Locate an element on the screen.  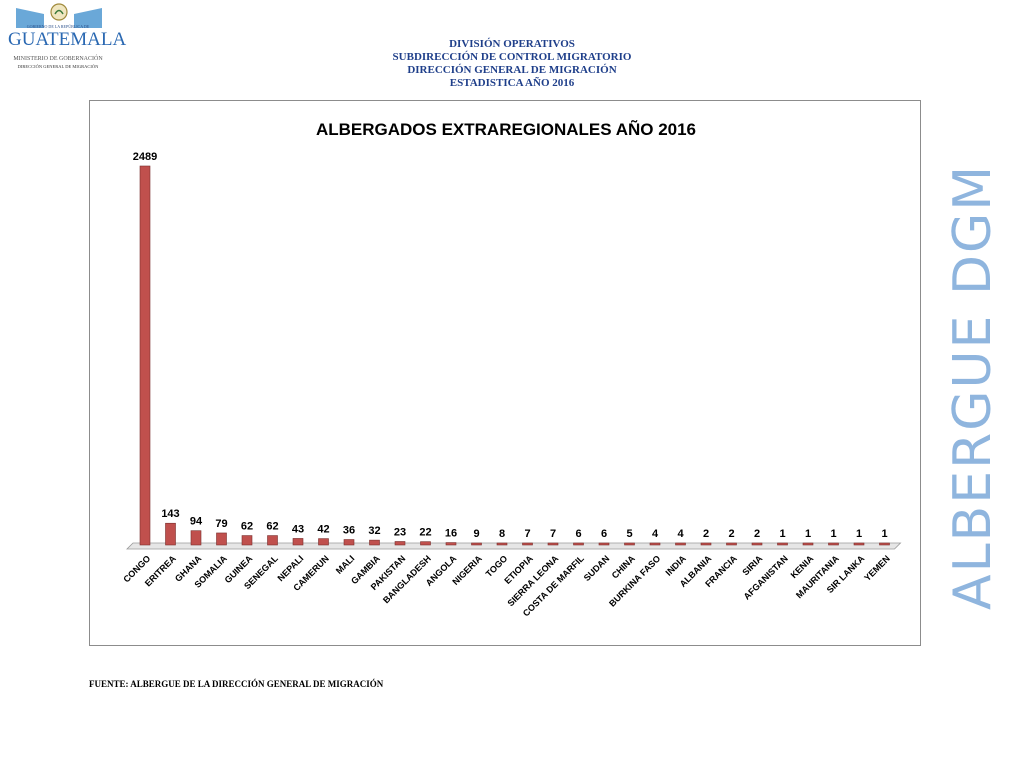
data-label: 9 is located at coordinates (476, 534).